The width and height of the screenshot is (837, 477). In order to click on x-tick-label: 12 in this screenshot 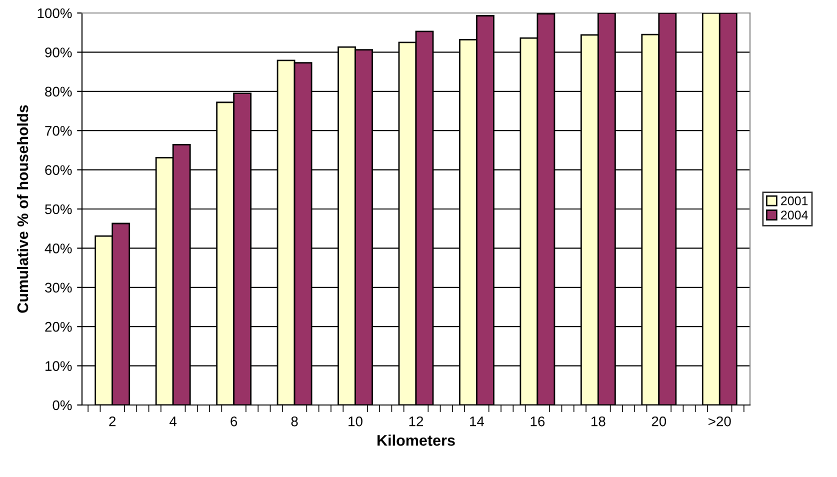, I will do `click(416, 421)`.